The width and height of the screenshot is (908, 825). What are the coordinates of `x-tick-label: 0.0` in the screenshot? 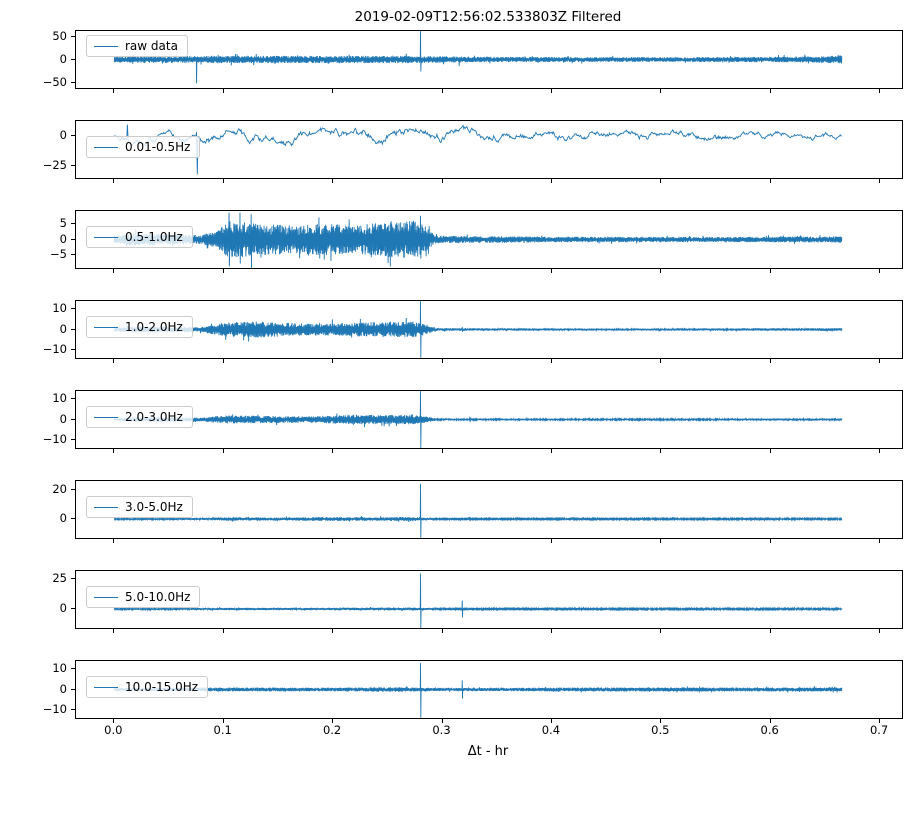 It's located at (113, 730).